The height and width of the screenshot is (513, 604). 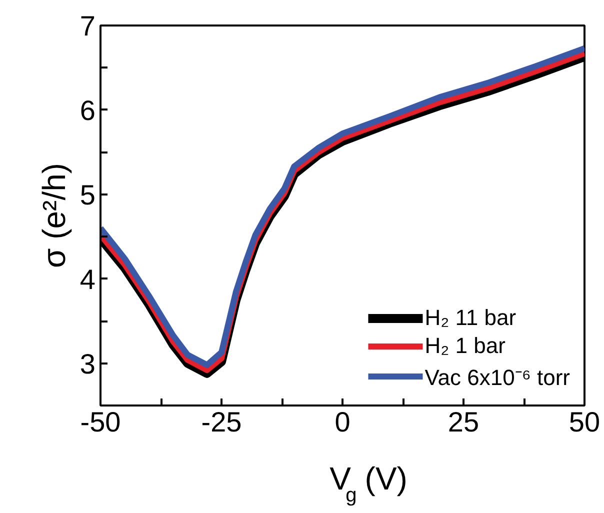 I want to click on y-tick-label: 6, so click(x=88, y=110).